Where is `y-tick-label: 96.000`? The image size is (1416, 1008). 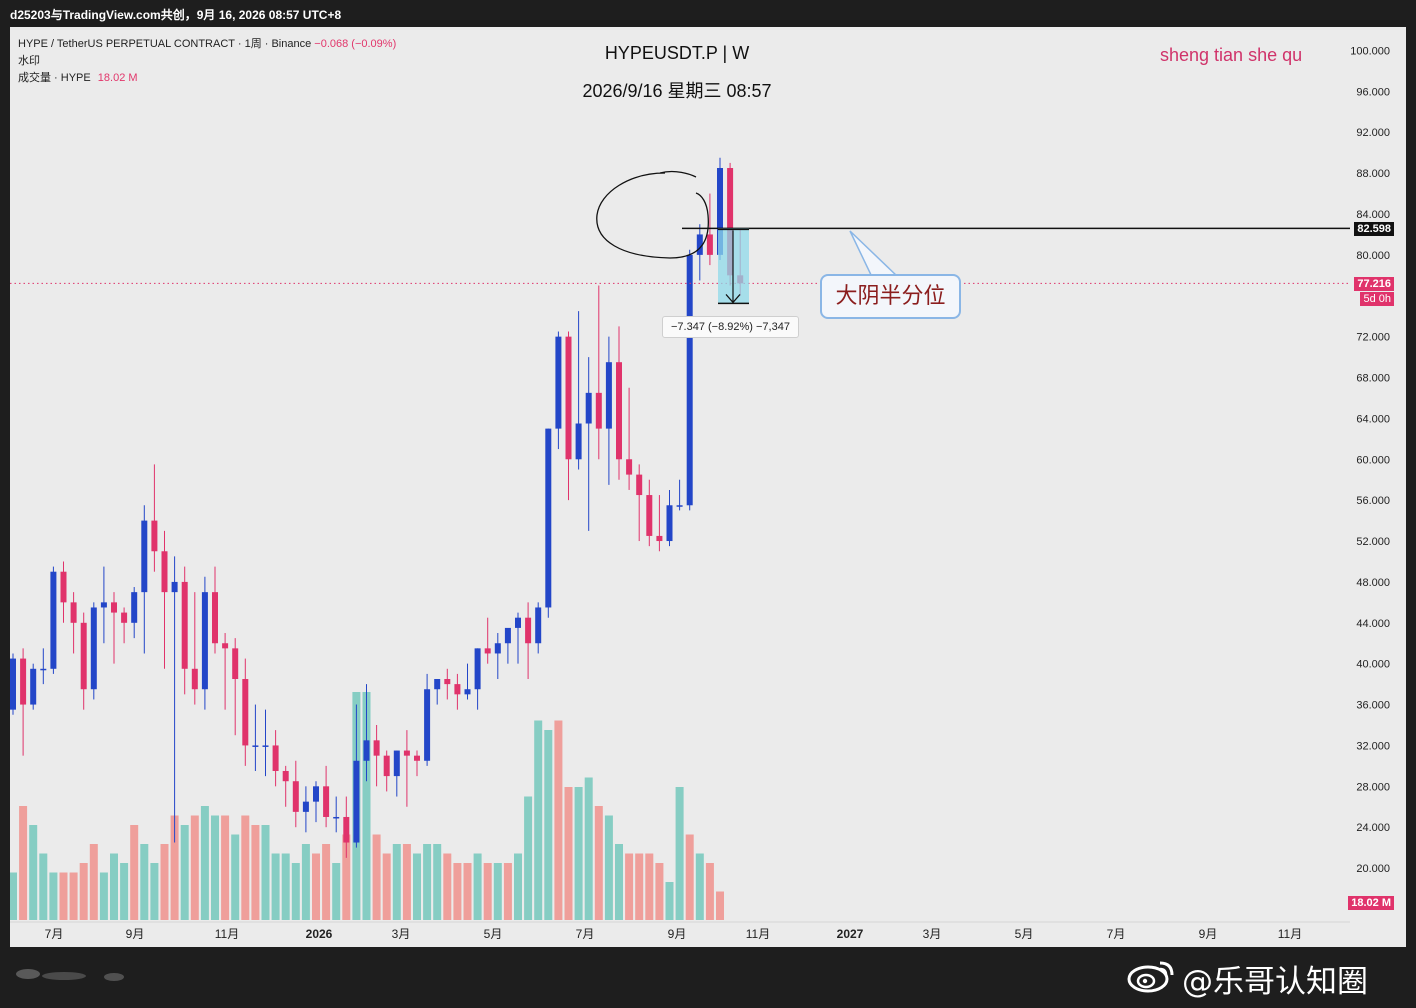
y-tick-label: 96.000 is located at coordinates (1373, 92).